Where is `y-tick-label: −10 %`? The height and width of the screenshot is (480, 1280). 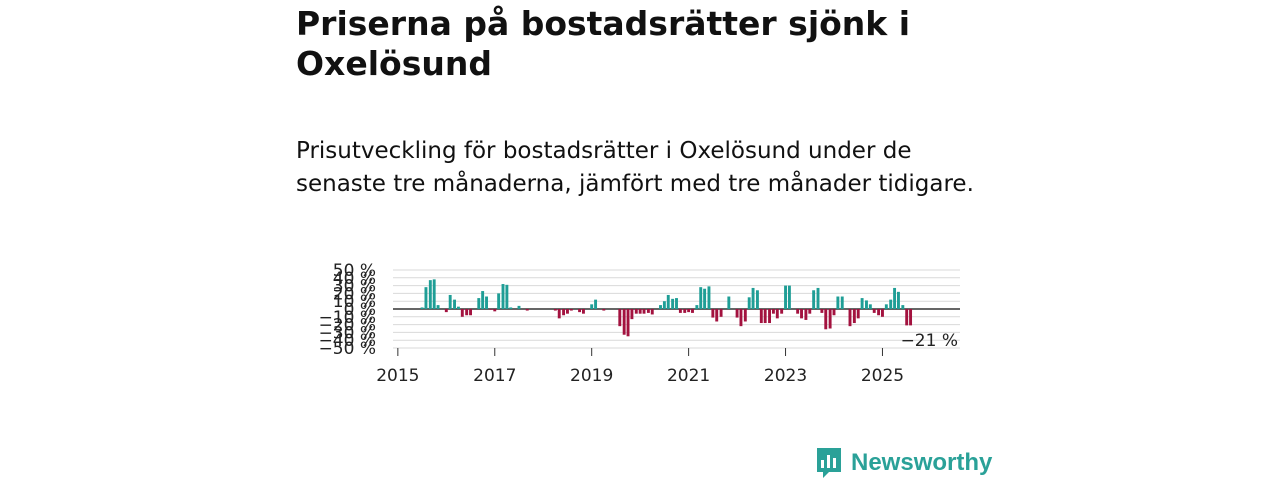 y-tick-label: −10 % is located at coordinates (347, 318).